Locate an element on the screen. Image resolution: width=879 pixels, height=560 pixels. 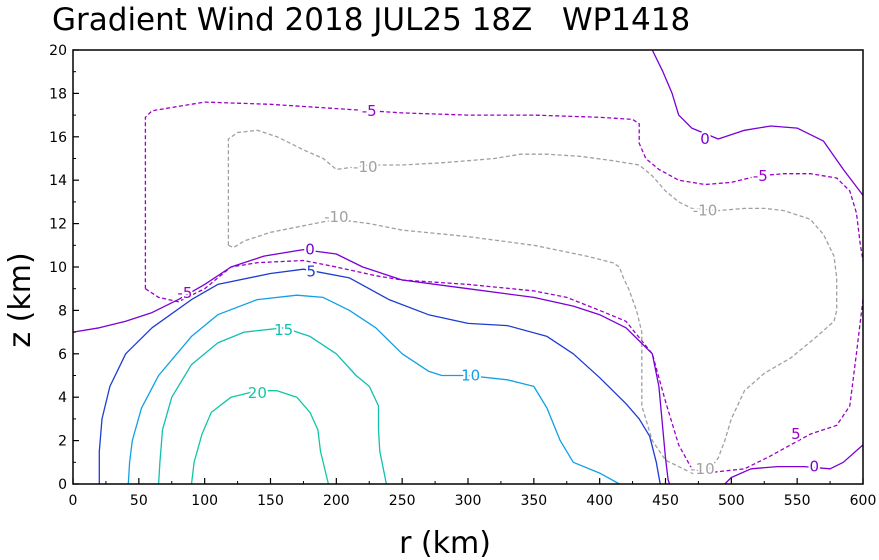
x-tick-label: 450 is located at coordinates (665, 501).